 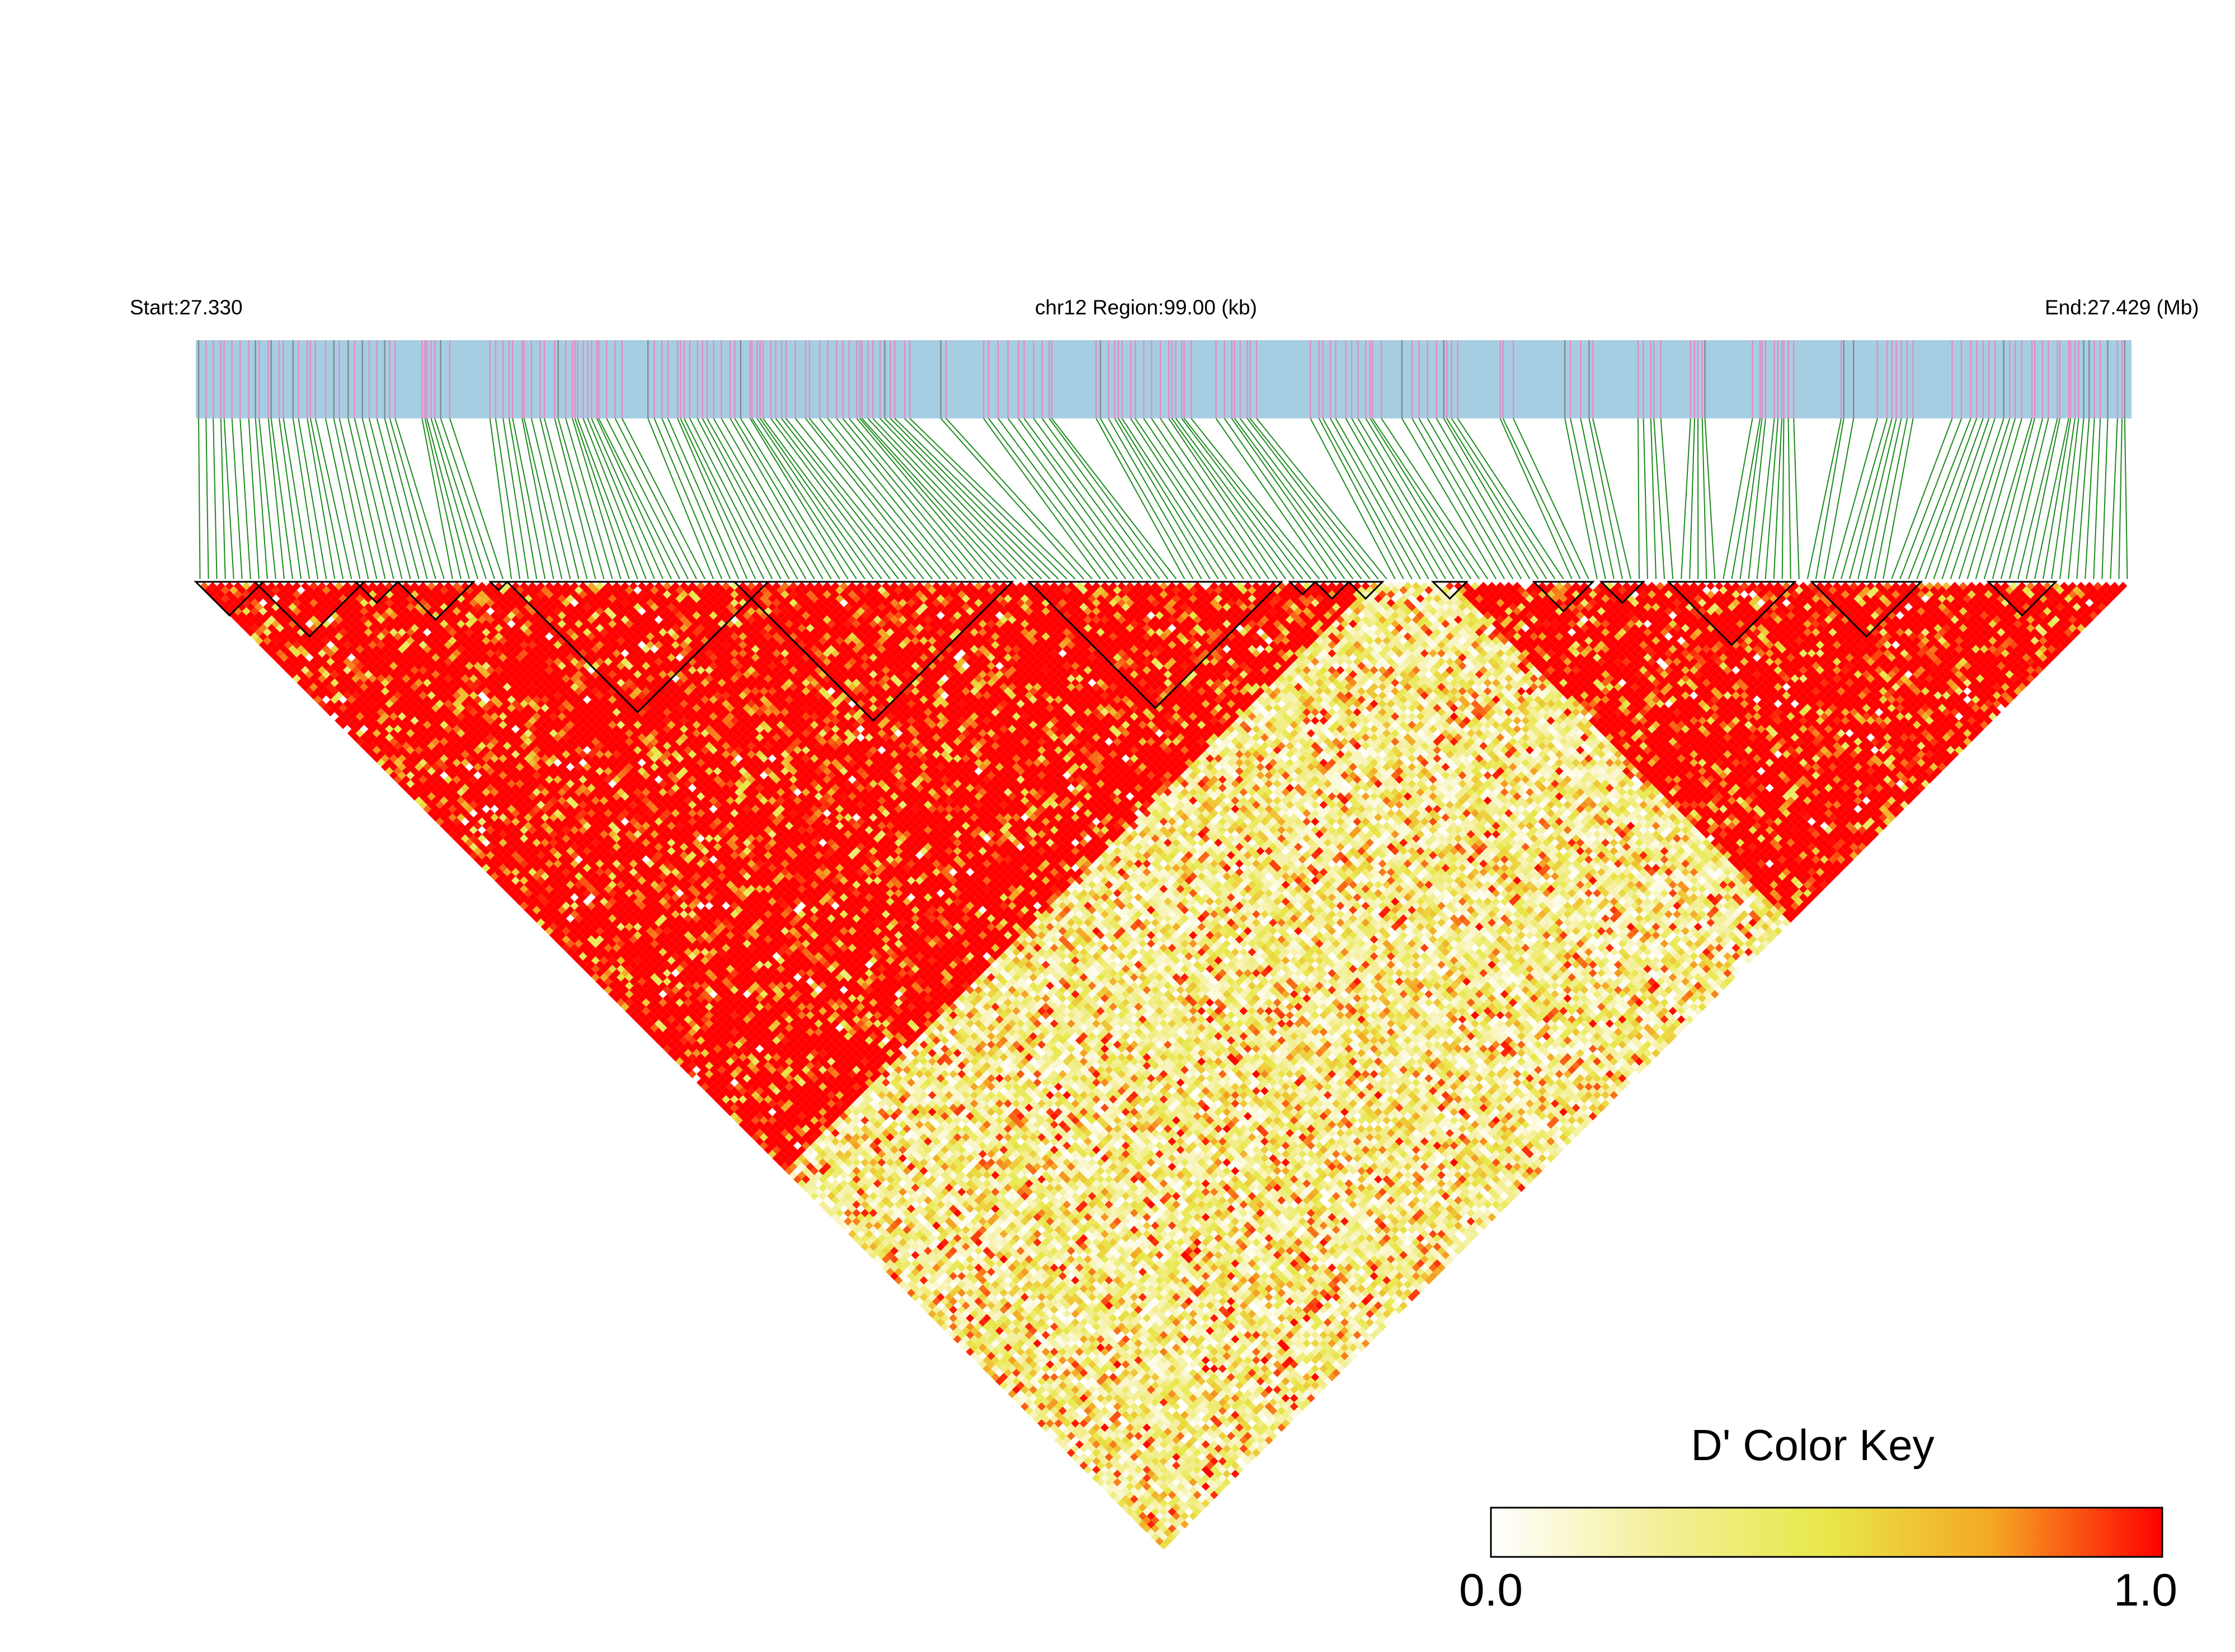 What do you see at coordinates (186, 308) in the screenshot?
I see `region-start-label: Start:27.330` at bounding box center [186, 308].